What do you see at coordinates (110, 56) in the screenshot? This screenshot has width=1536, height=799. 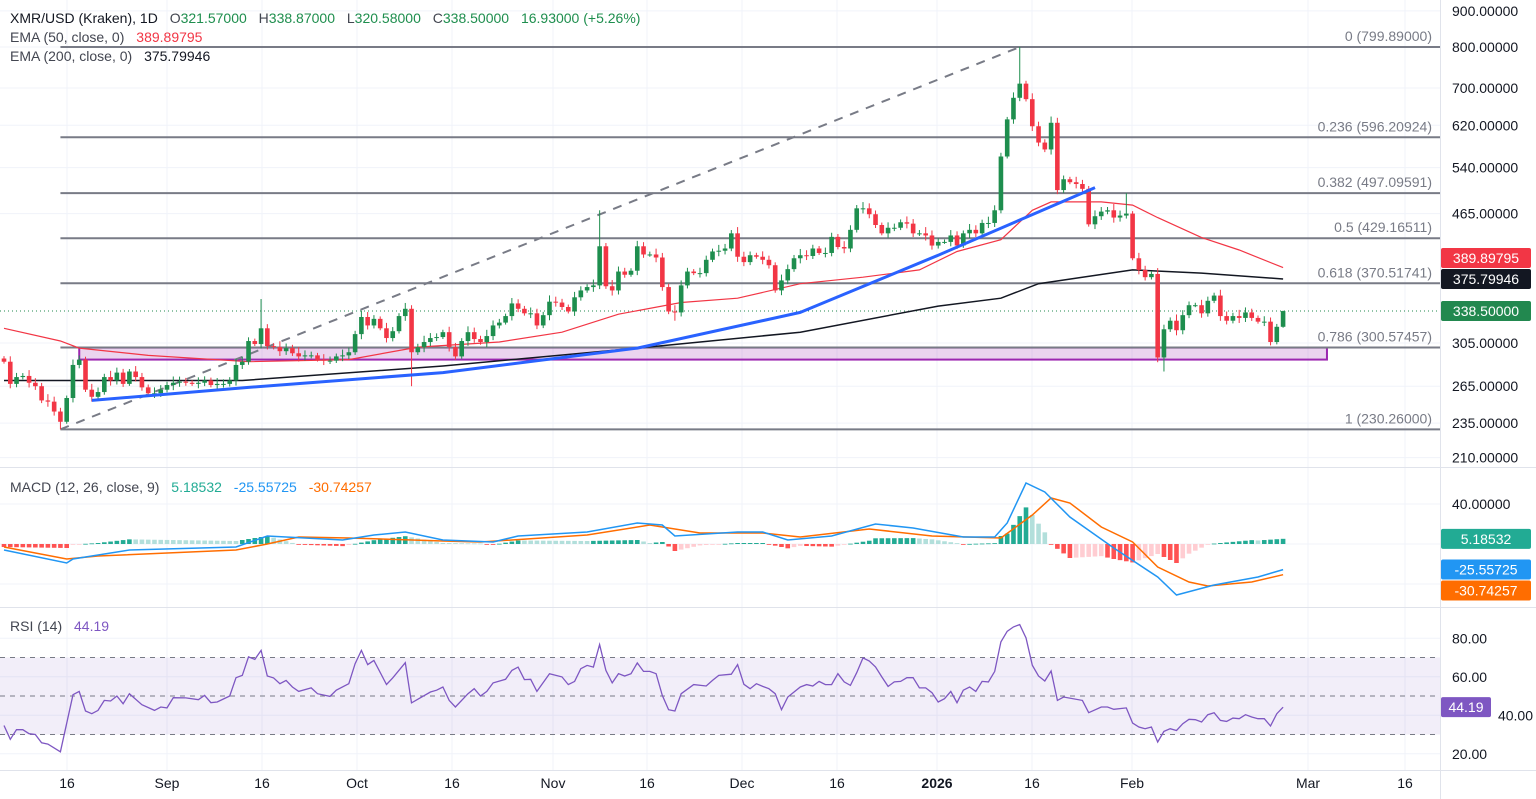 I see `ema200-legend: EMA (200, close, 0) 375.79946` at bounding box center [110, 56].